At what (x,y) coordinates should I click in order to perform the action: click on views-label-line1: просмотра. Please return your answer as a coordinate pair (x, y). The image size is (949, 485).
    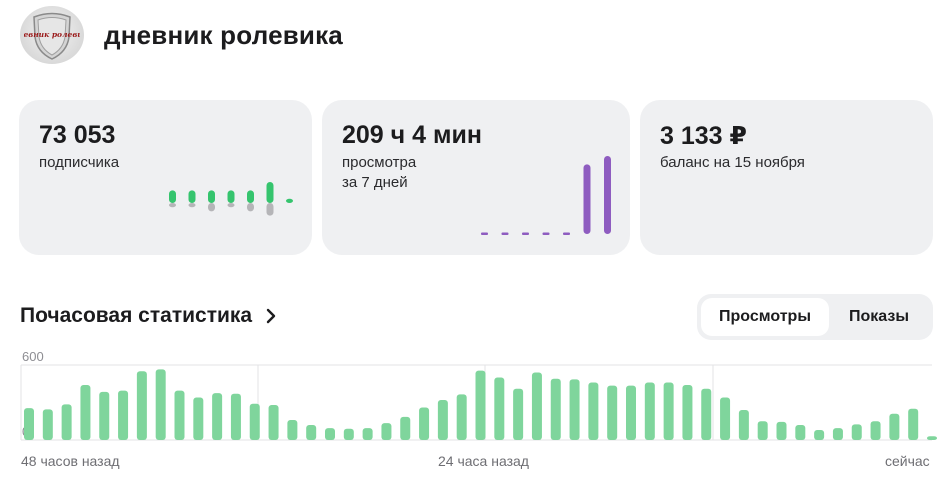
    Looking at the image, I should click on (379, 162).